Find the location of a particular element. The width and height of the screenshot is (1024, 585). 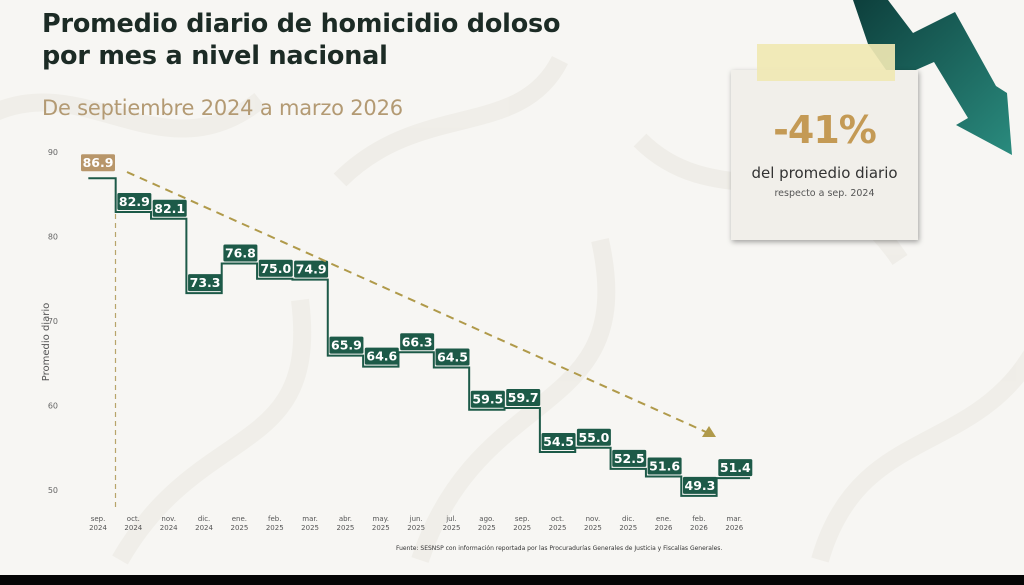

title-line-2: por mes a nivel nacional is located at coordinates (215, 56).